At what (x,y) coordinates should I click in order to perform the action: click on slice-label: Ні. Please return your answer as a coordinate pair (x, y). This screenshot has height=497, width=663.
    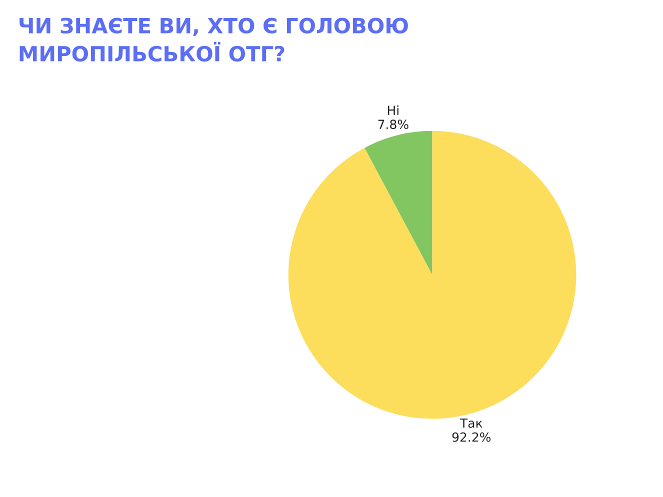
    Looking at the image, I should click on (393, 110).